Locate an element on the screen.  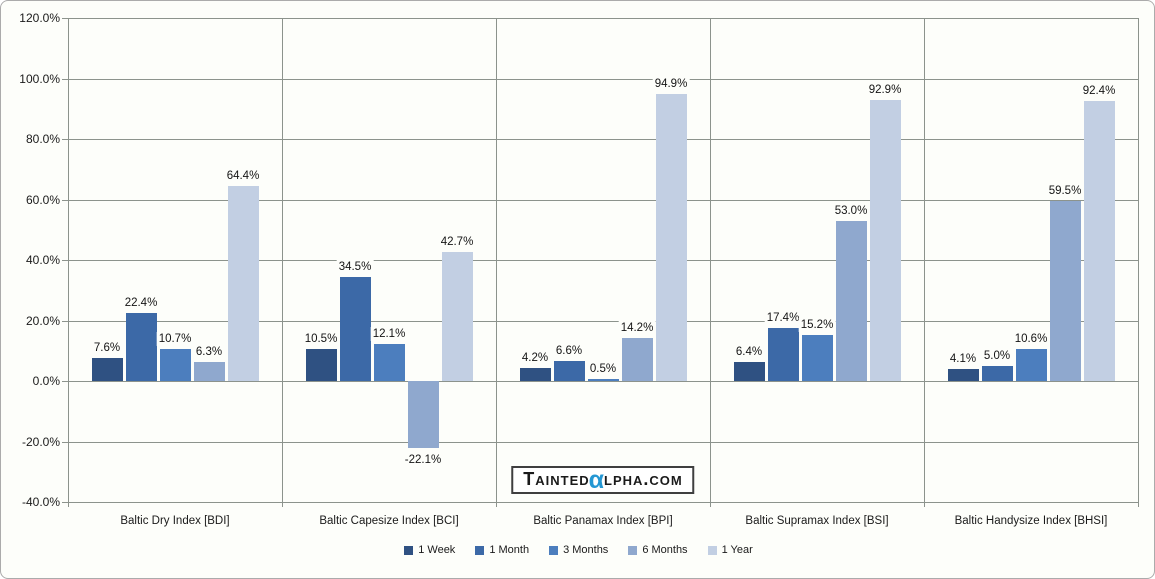
bar-value-label: 6.4% is located at coordinates (749, 351).